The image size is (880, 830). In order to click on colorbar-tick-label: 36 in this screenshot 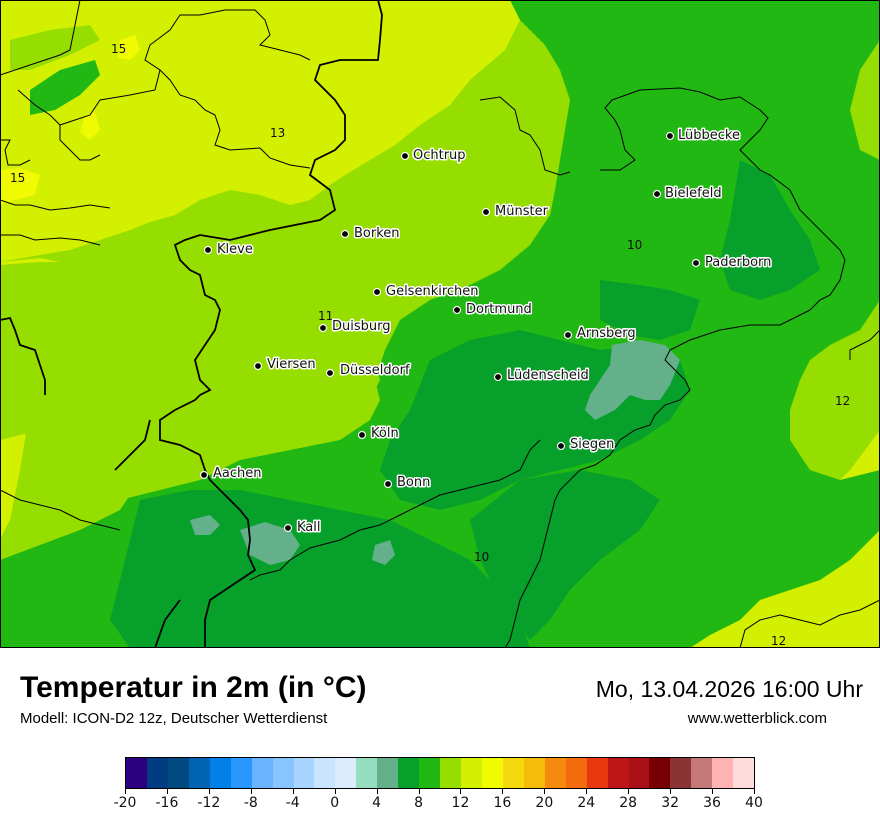, I will do `click(712, 803)`.